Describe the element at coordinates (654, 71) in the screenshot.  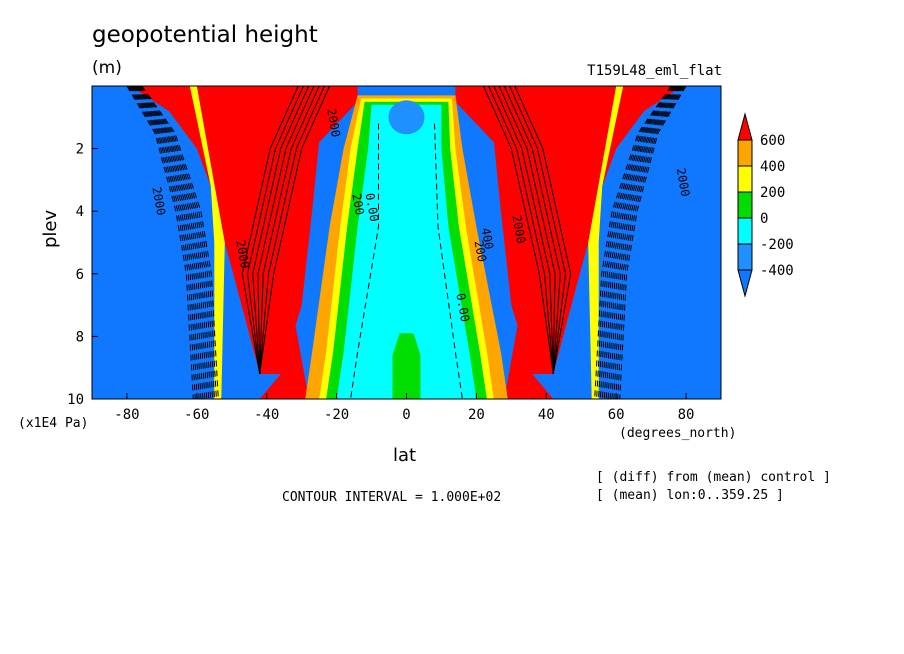
I see `run-label: T159L48_eml_flat` at that location.